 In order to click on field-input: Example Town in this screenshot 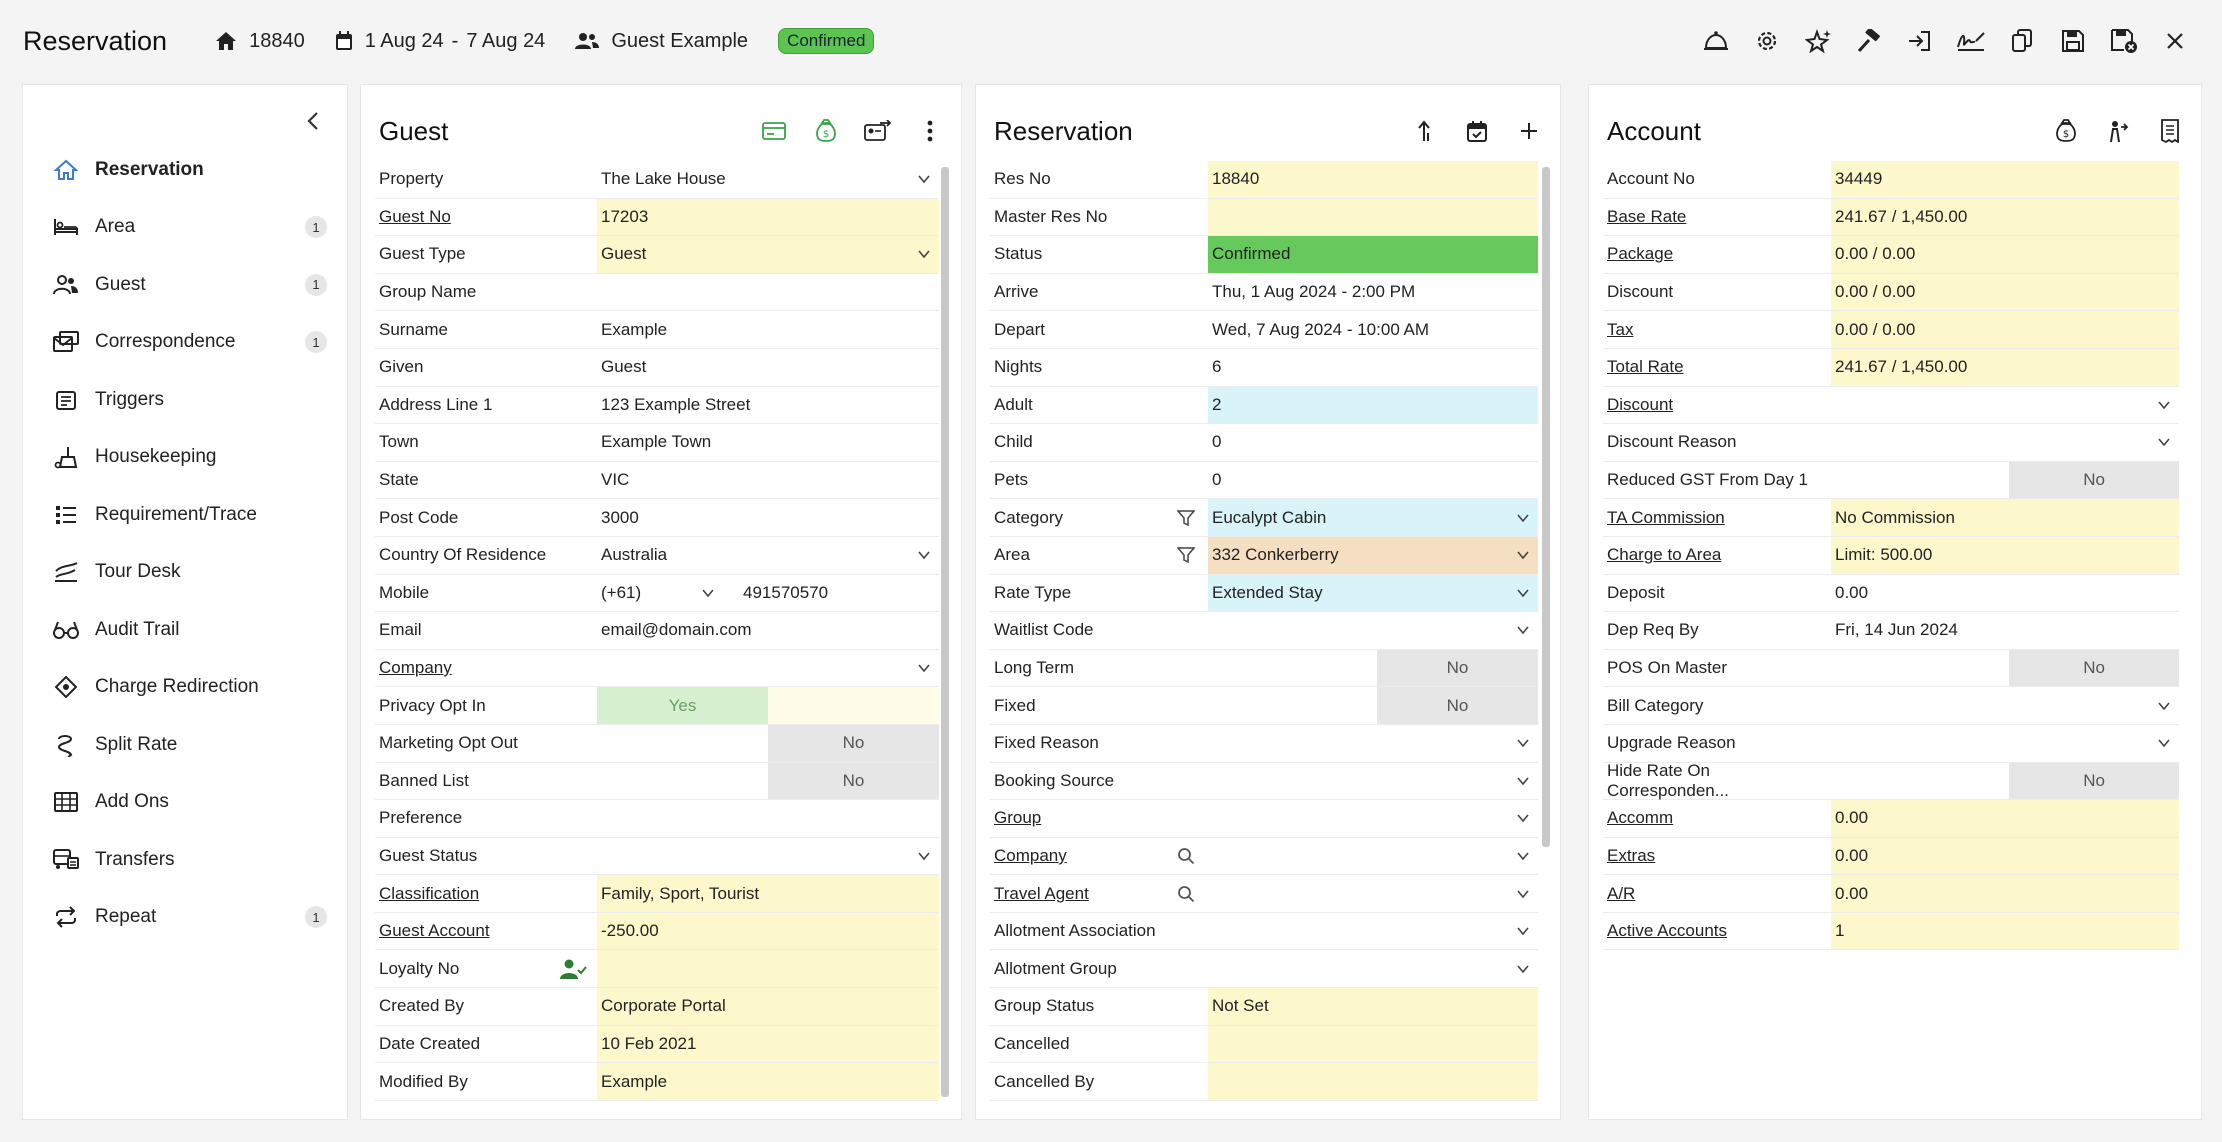, I will do `click(768, 442)`.